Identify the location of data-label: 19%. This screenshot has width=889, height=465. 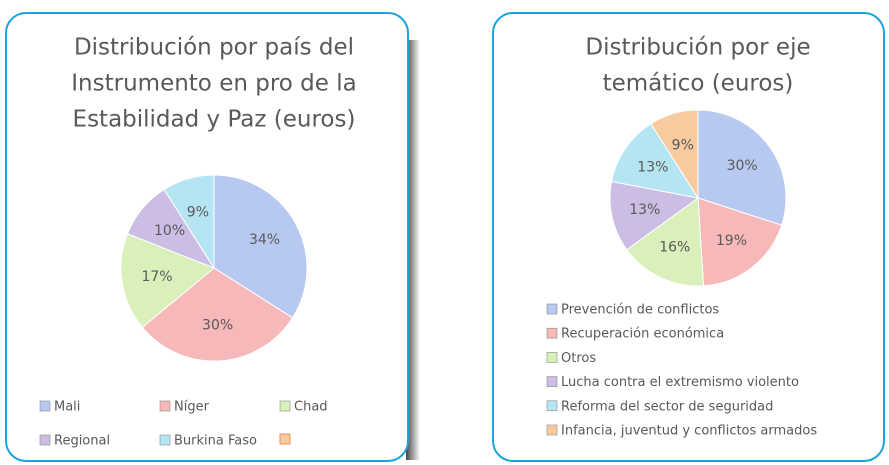
(731, 241).